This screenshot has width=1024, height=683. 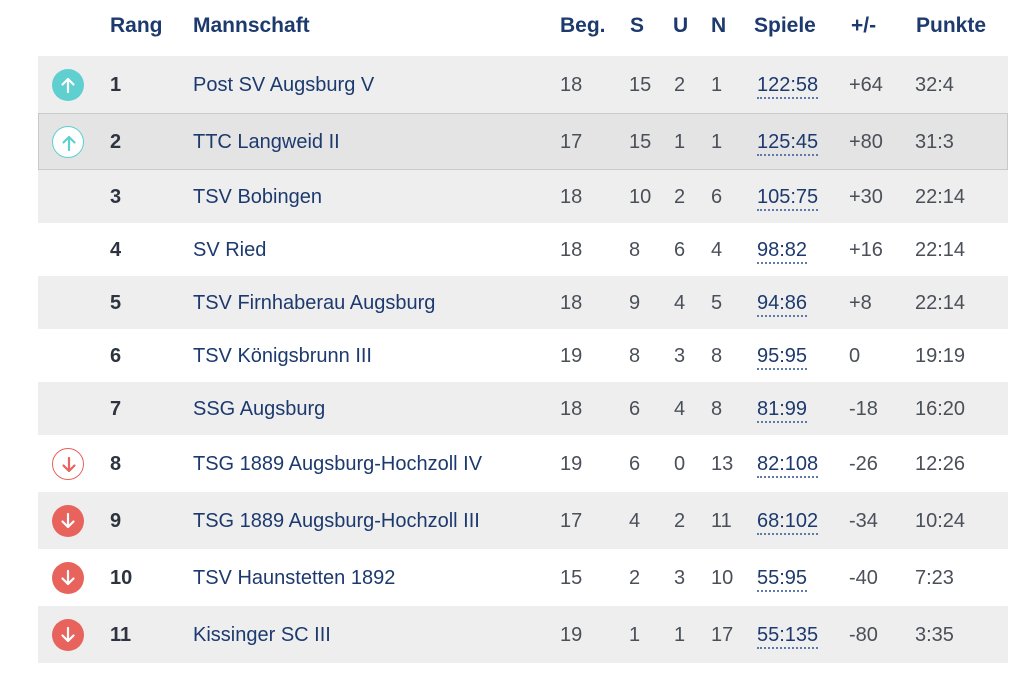 I want to click on rank: 7, so click(x=116, y=409).